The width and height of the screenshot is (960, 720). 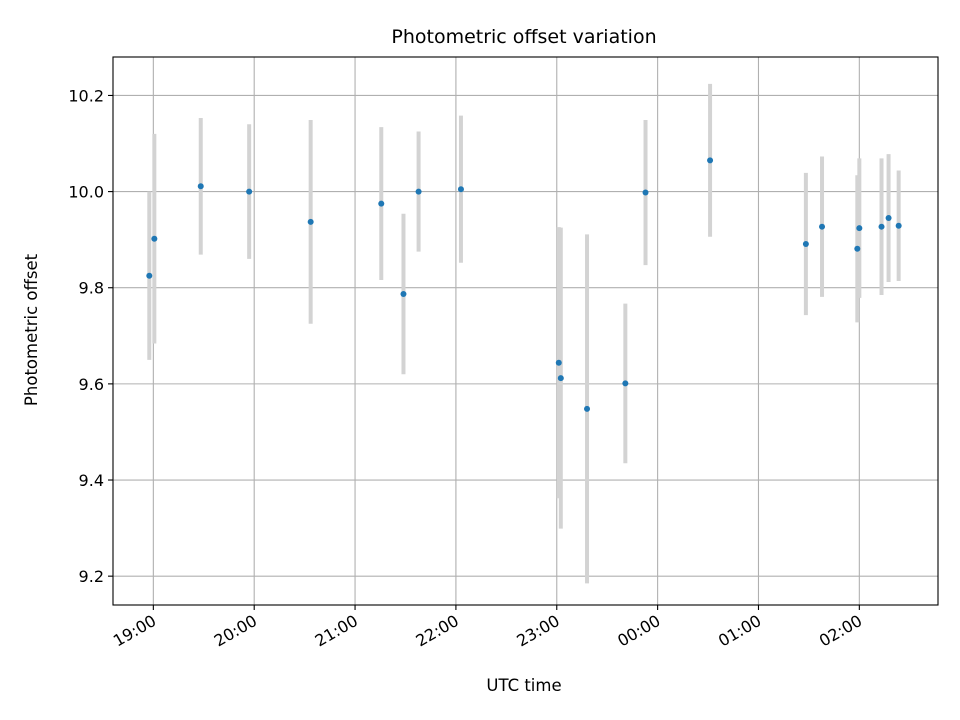 I want to click on y-tick-label: 9.6, so click(x=91, y=384).